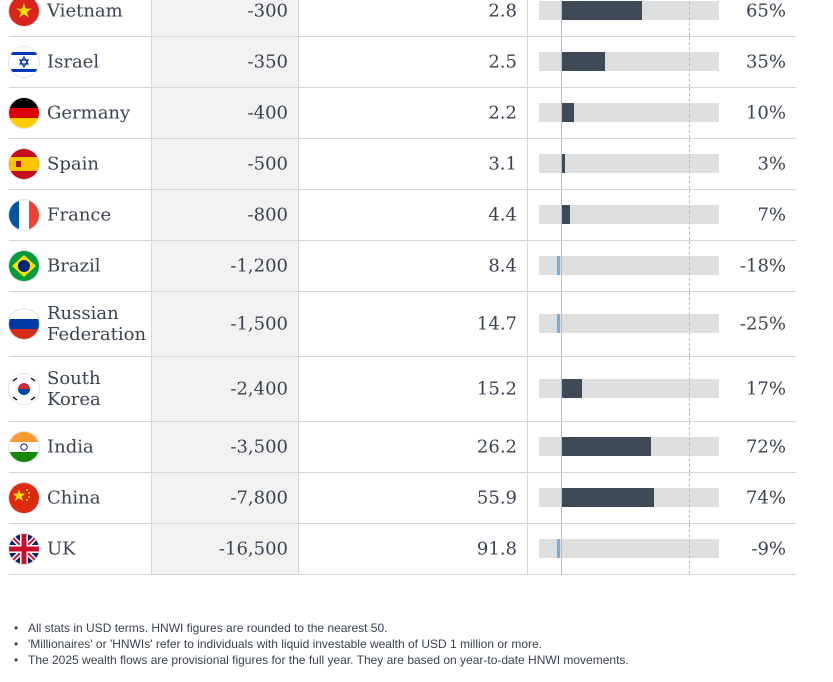 The height and width of the screenshot is (682, 833). I want to click on vietnam-flag-icon, so click(24, 13).